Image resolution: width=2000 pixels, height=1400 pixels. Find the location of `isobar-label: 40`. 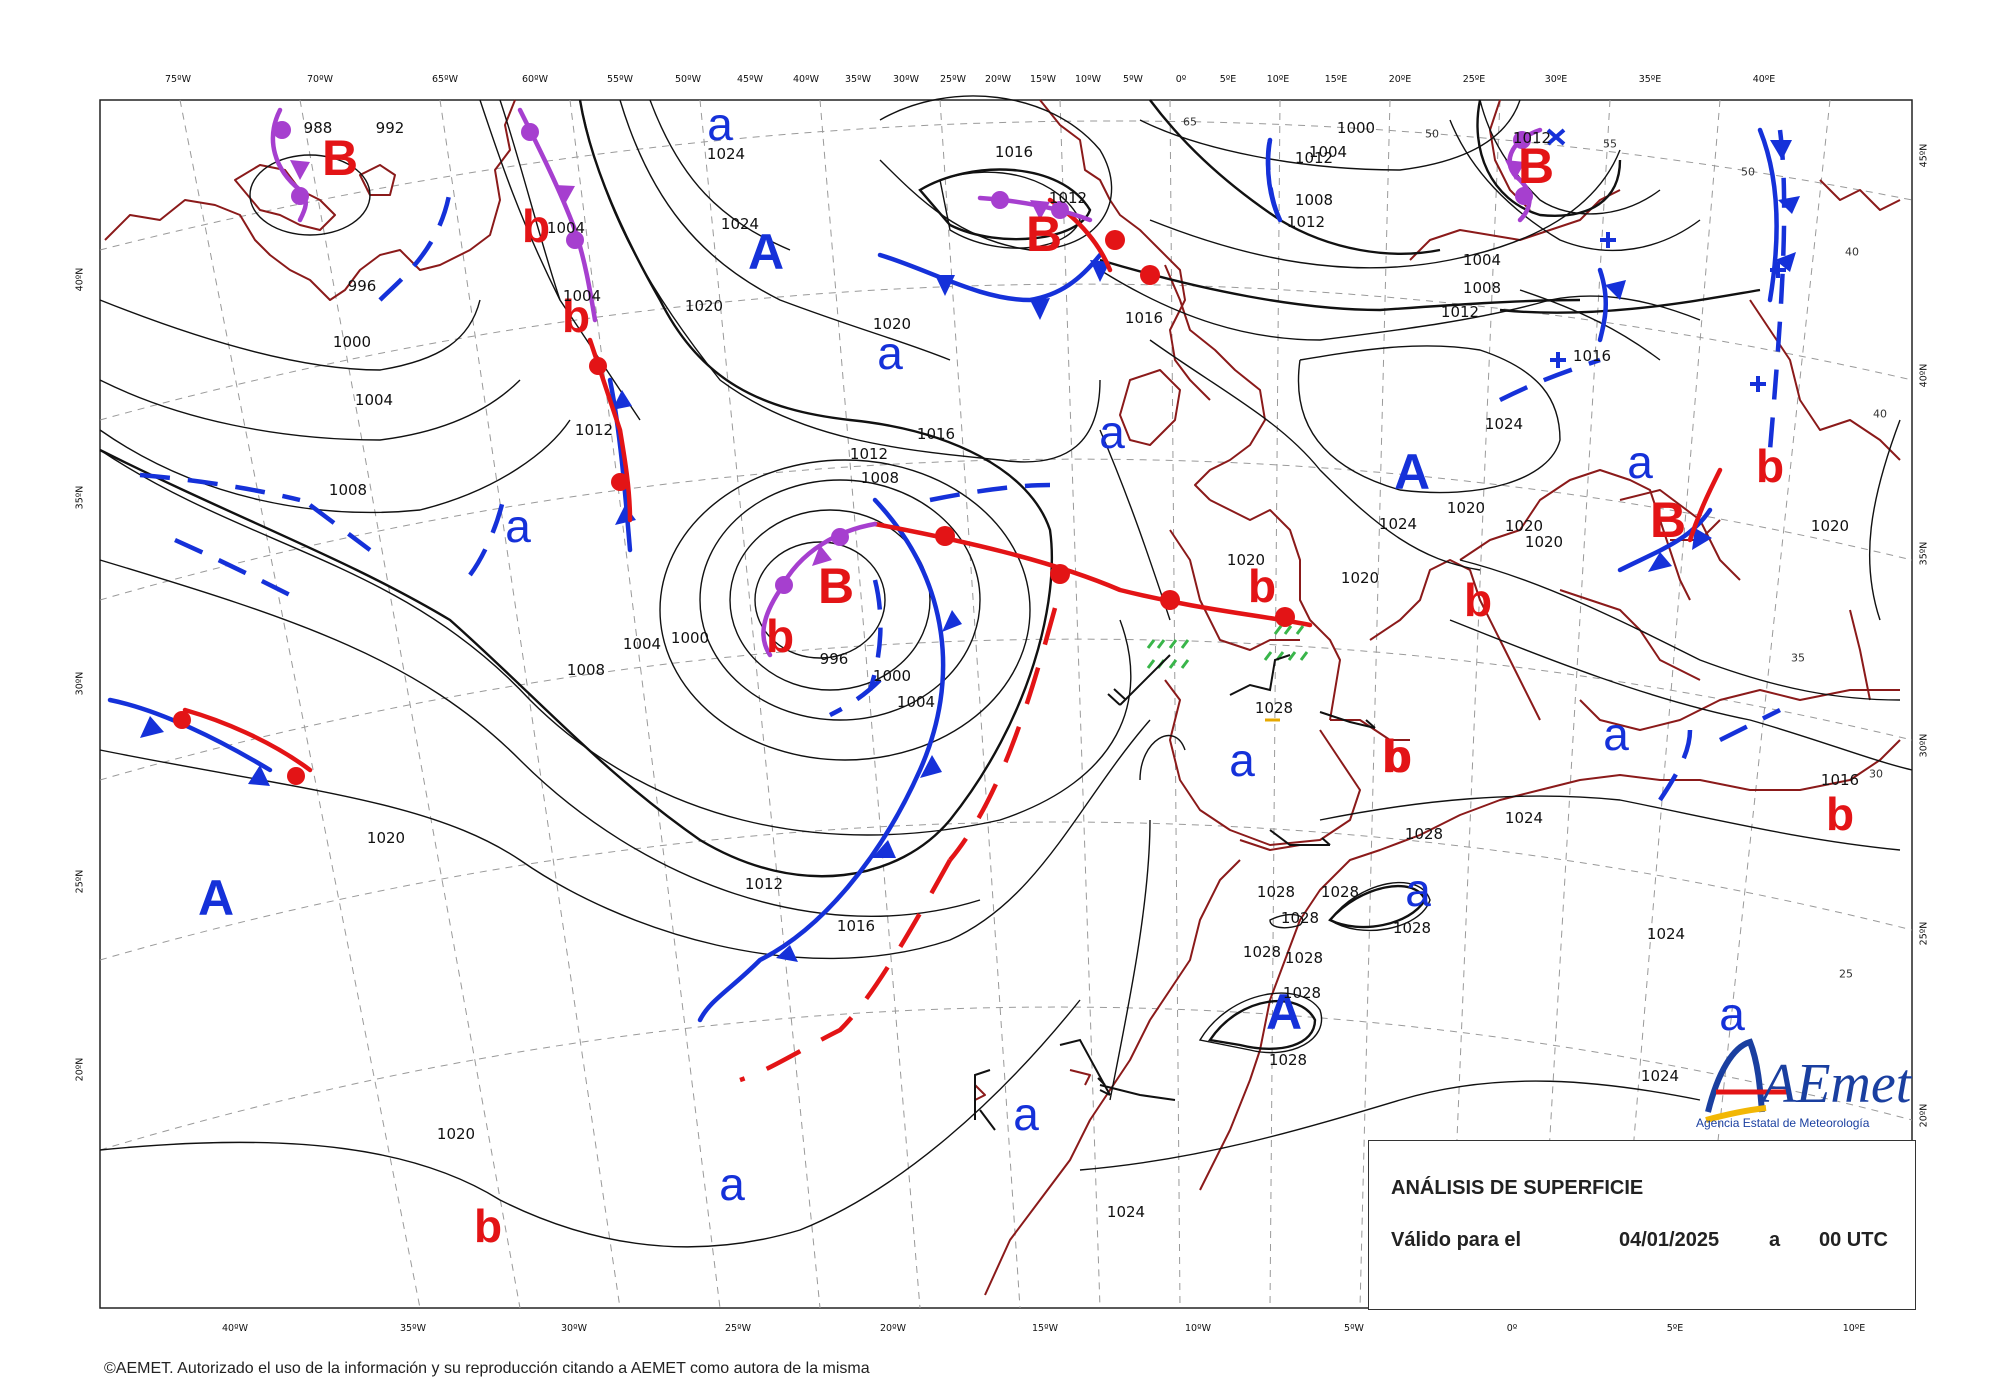

isobar-label: 40 is located at coordinates (1880, 414).